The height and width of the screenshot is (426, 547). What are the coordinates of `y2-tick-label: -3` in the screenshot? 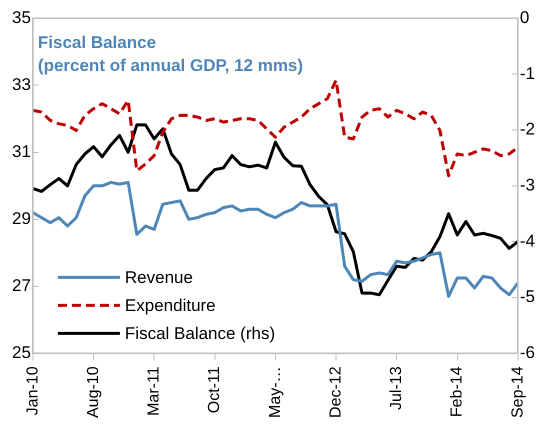 It's located at (528, 184).